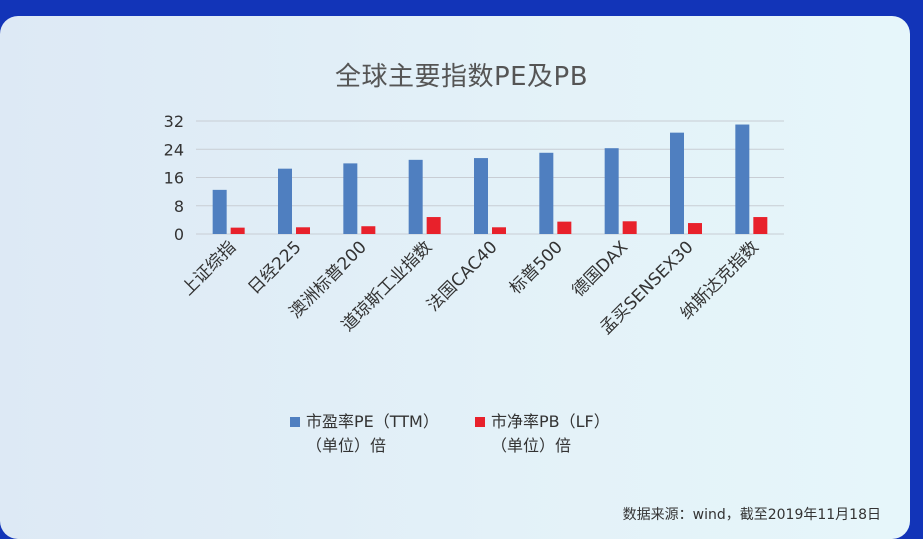 The image size is (923, 539). Describe the element at coordinates (462, 276) in the screenshot. I see `x-tick-label: 法国CAC40` at that location.